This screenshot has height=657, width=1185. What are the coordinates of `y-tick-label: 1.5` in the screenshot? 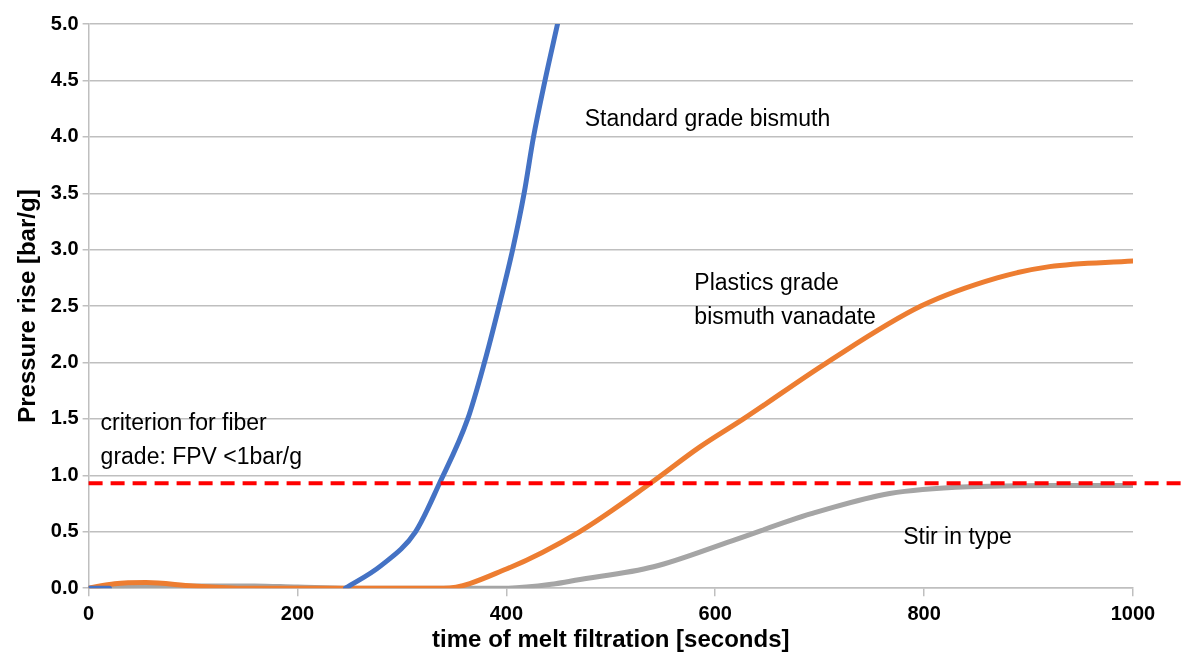 It's located at (64, 417).